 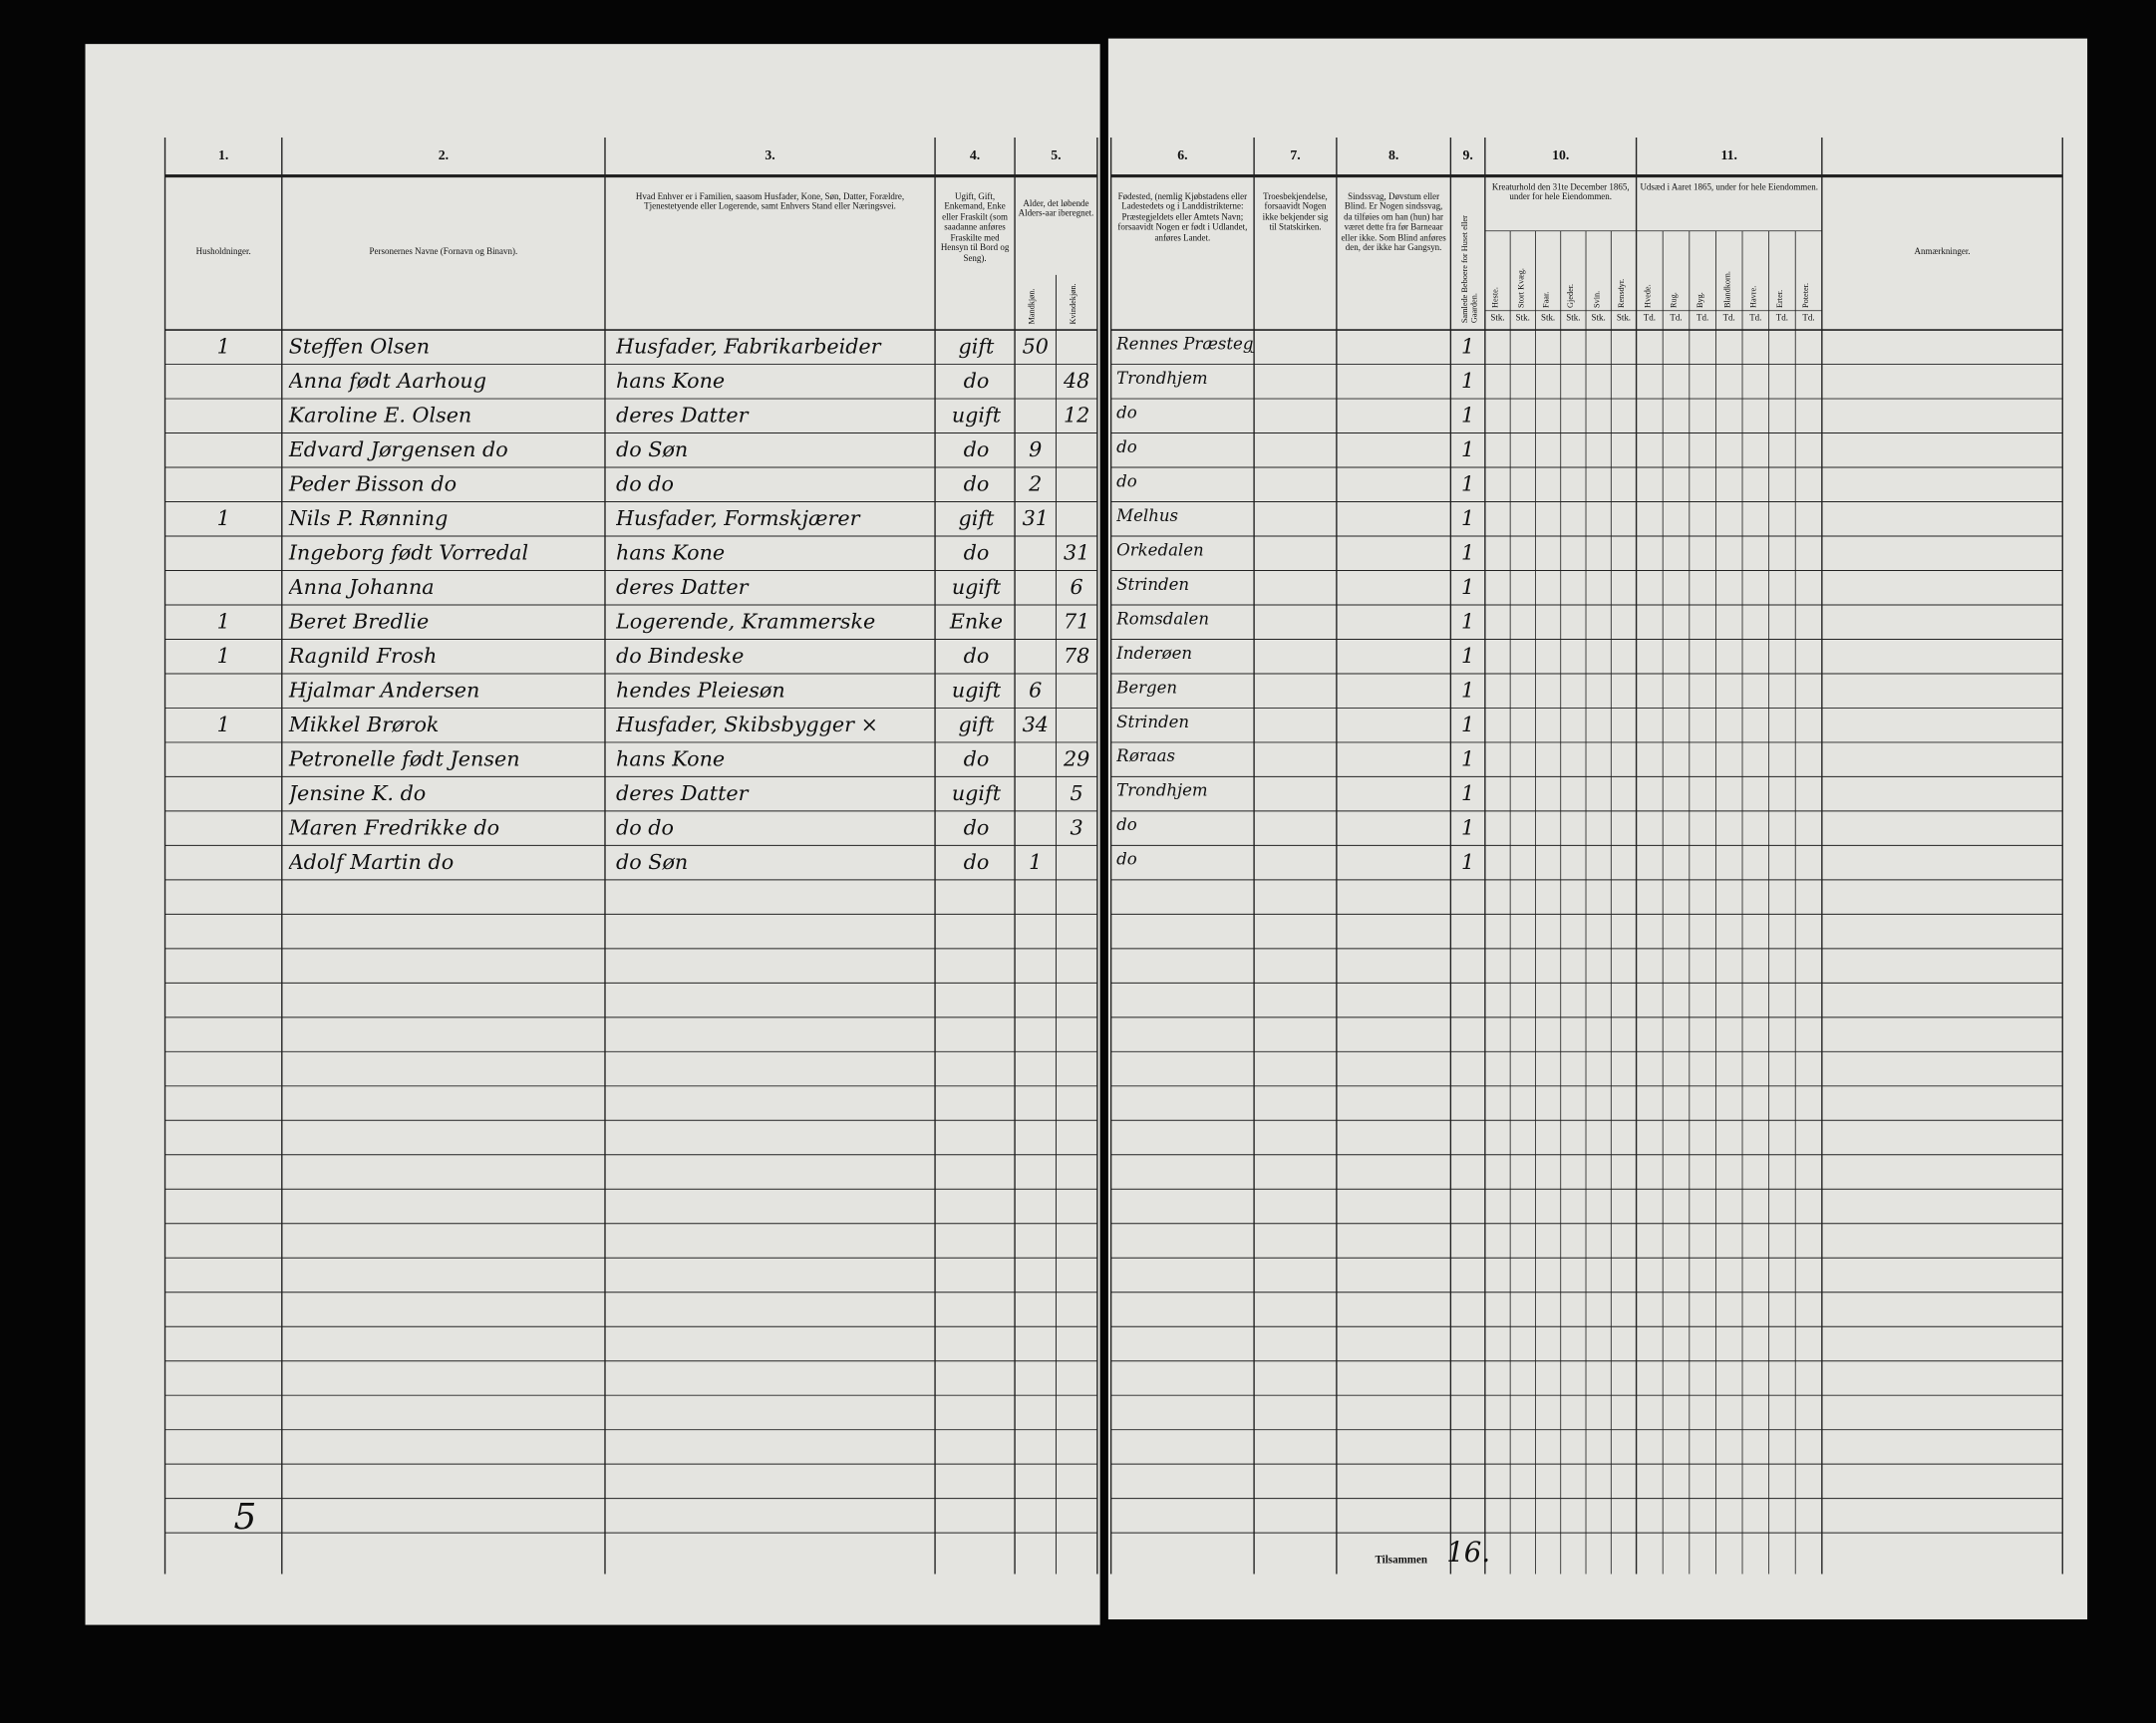 What do you see at coordinates (747, 725) in the screenshot?
I see `cell-position: Husfader, Skibsbygger ×` at bounding box center [747, 725].